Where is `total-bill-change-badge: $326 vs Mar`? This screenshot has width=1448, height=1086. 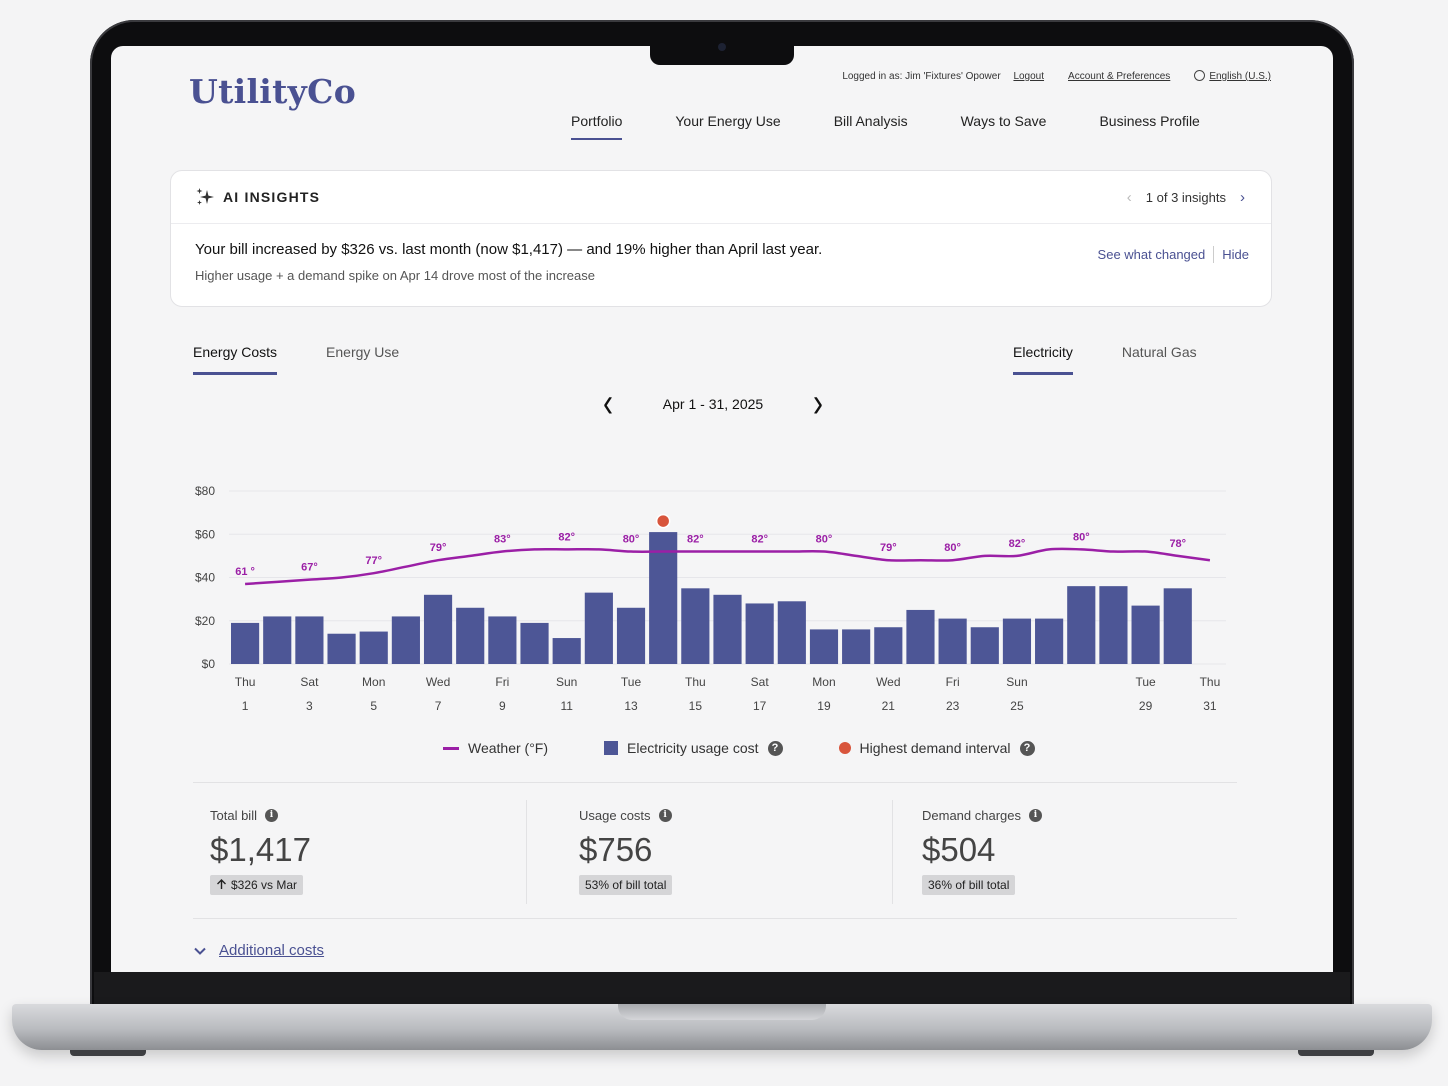
total-bill-change-badge: $326 vs Mar is located at coordinates (257, 885).